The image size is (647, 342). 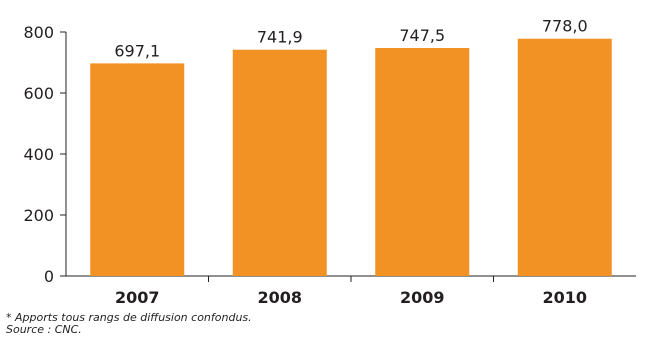 What do you see at coordinates (137, 170) in the screenshot?
I see `bar-2007` at bounding box center [137, 170].